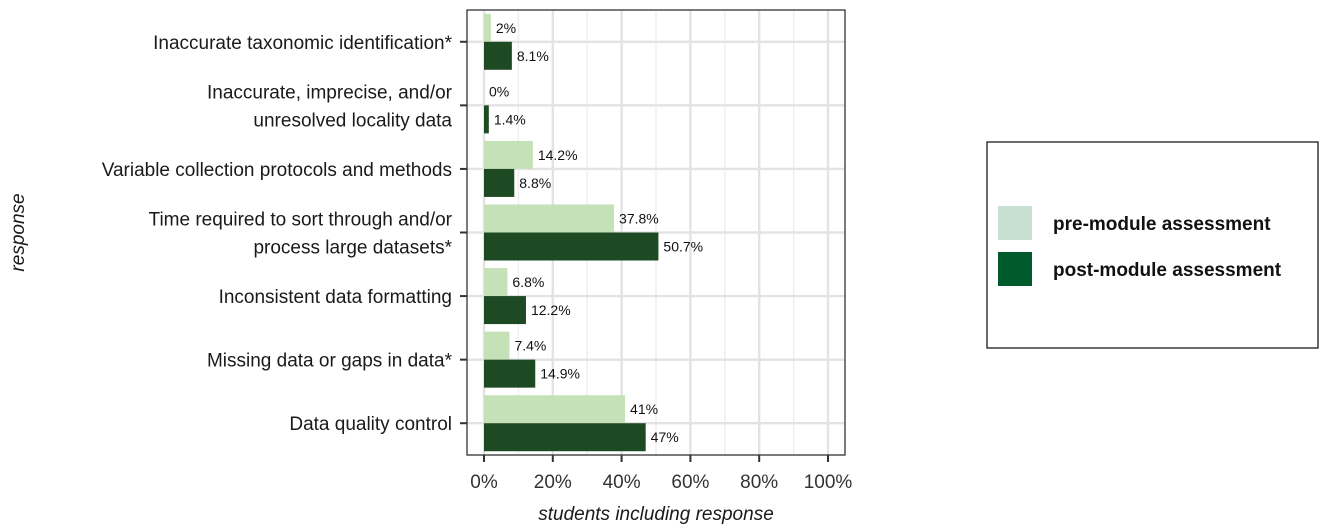  What do you see at coordinates (352, 120) in the screenshot?
I see `category-label-1-line-1: unresolved locality data` at bounding box center [352, 120].